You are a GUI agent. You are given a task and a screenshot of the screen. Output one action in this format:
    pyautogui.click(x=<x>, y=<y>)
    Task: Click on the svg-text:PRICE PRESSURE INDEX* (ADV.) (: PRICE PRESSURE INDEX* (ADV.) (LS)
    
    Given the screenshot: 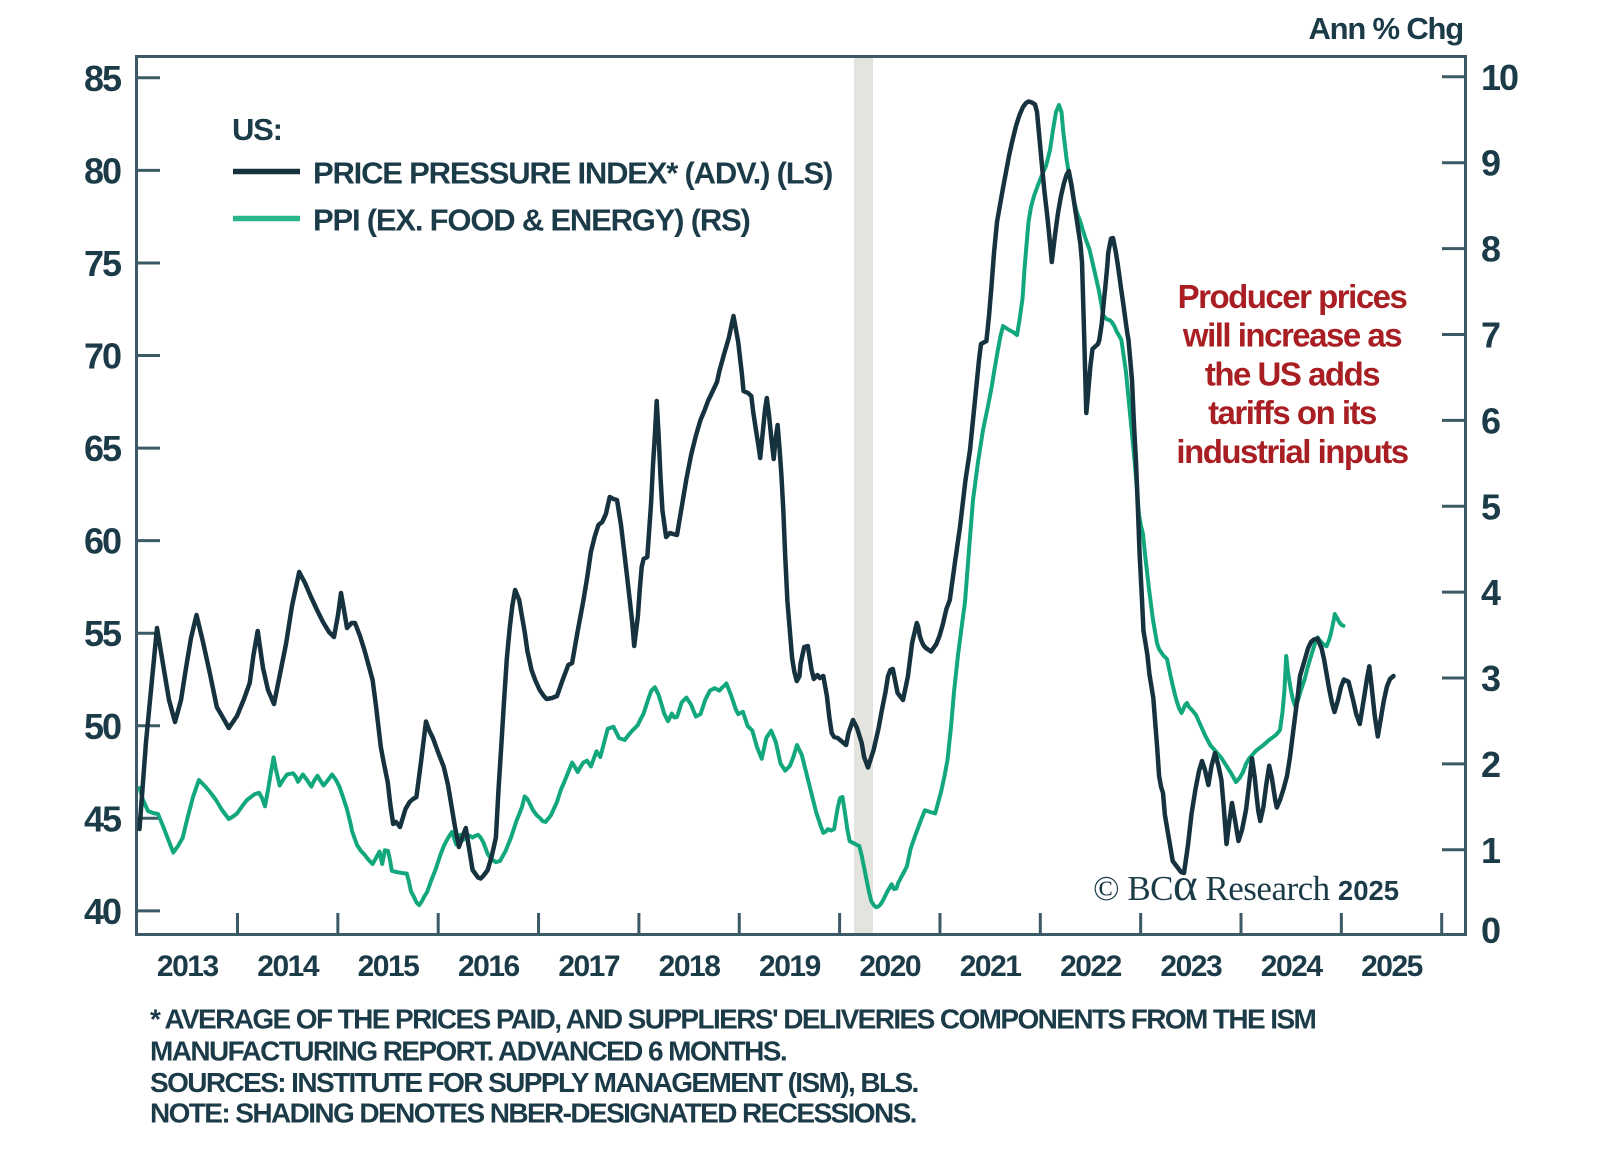 What is the action you would take?
    pyautogui.click(x=572, y=173)
    